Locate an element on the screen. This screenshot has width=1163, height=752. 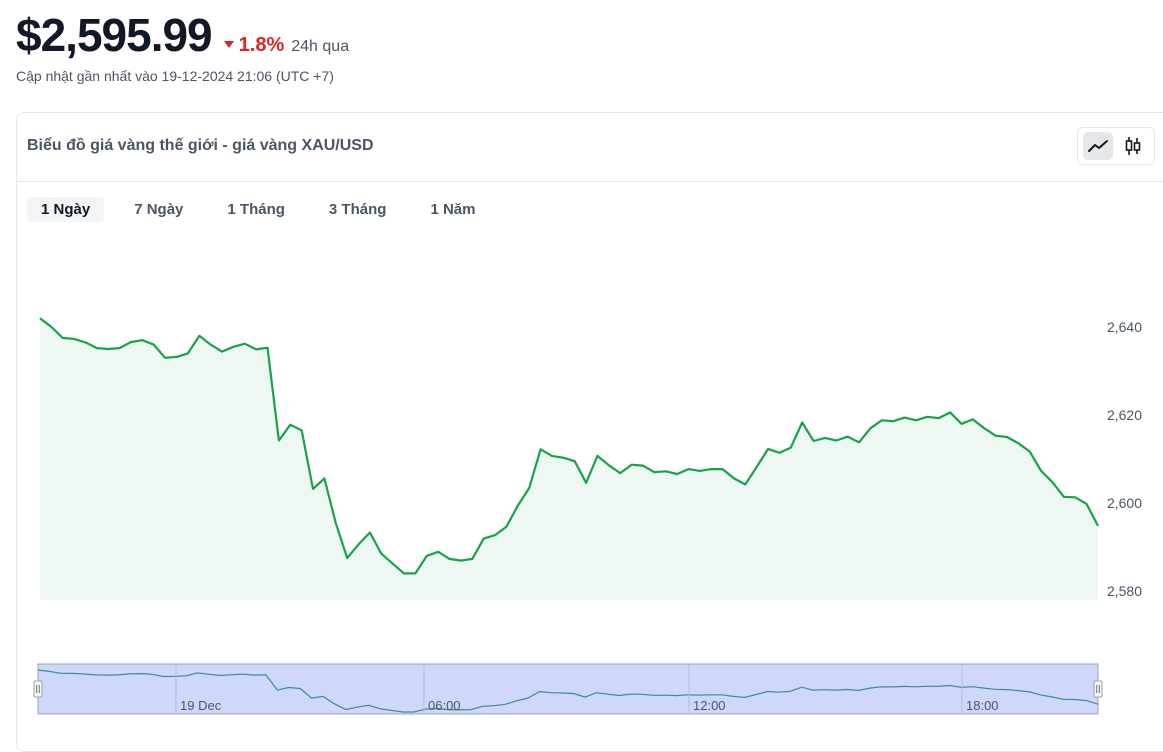
navigator-handle-right is located at coordinates (1098, 689).